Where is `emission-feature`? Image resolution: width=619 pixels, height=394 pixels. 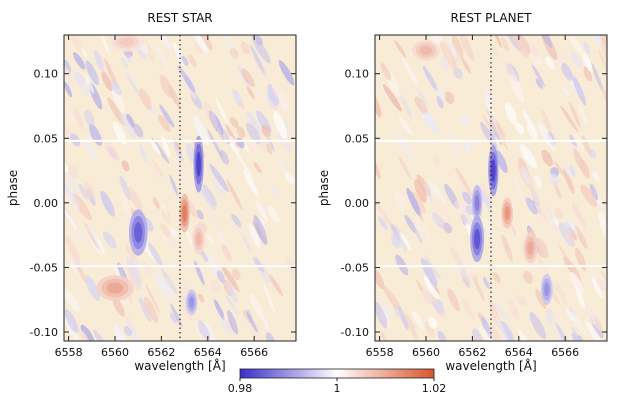
emission-feature is located at coordinates (126, 41).